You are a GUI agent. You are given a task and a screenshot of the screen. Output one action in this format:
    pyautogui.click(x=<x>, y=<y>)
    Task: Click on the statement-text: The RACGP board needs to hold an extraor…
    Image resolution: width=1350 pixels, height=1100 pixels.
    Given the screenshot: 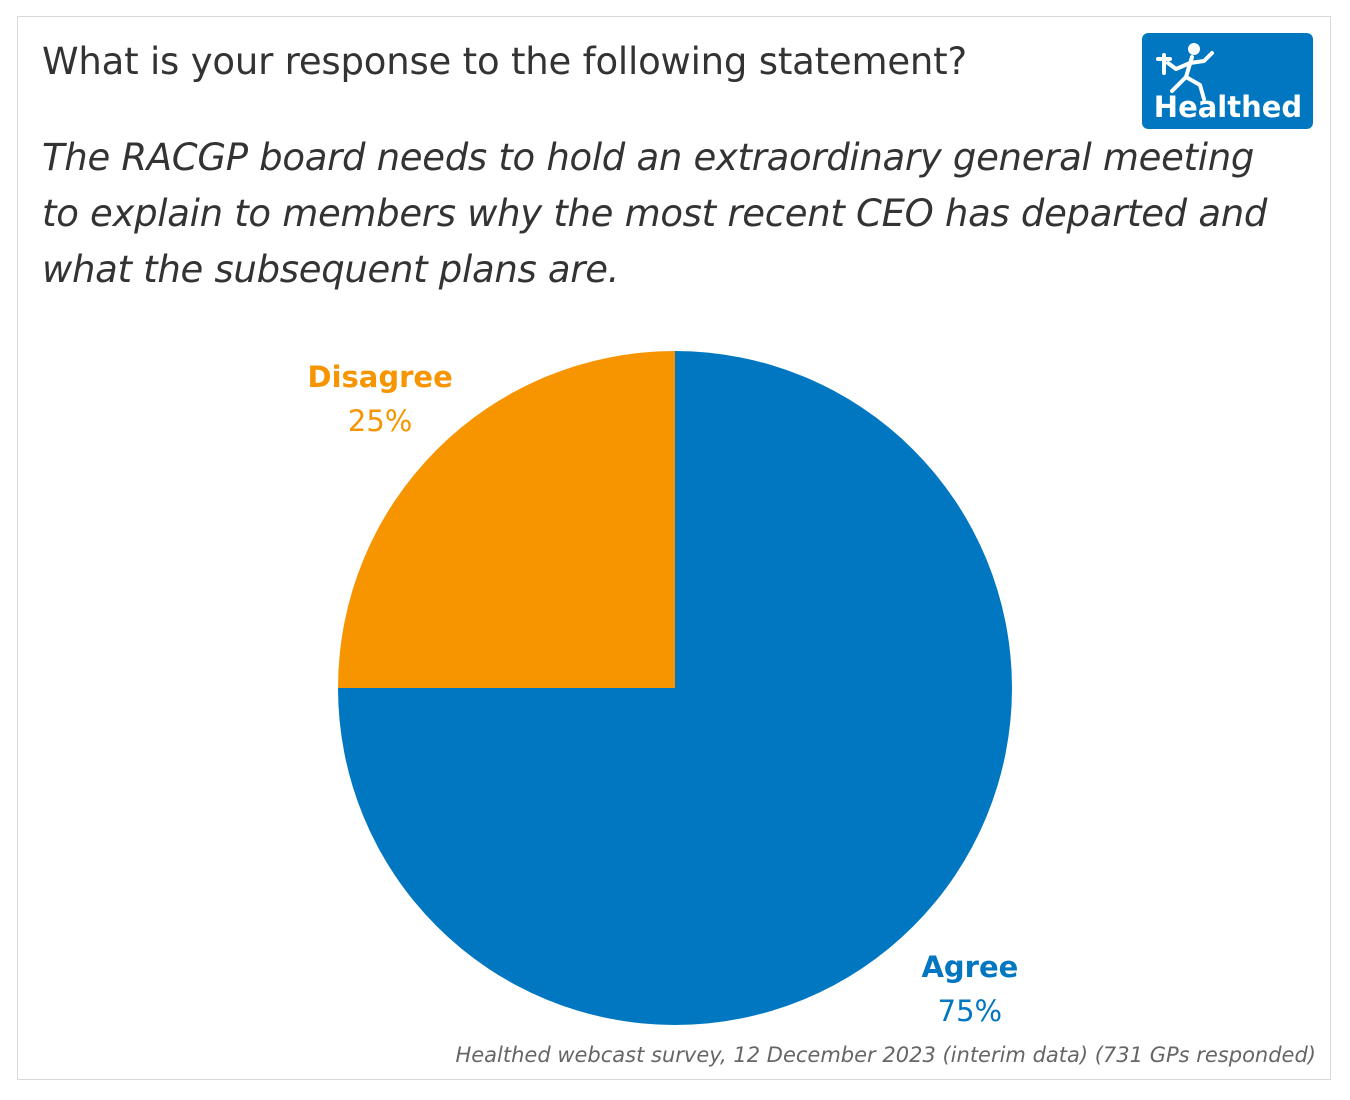 What is the action you would take?
    pyautogui.click(x=655, y=213)
    